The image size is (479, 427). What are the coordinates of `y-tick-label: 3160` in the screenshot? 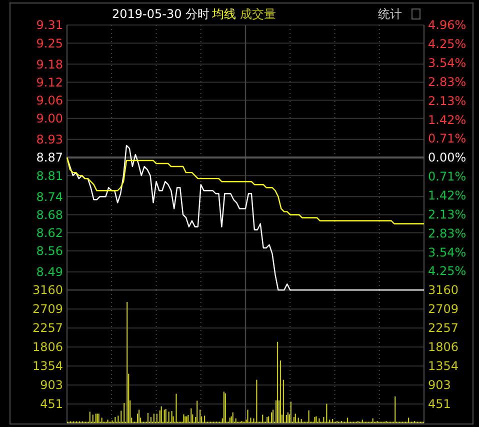 It's located at (47, 290).